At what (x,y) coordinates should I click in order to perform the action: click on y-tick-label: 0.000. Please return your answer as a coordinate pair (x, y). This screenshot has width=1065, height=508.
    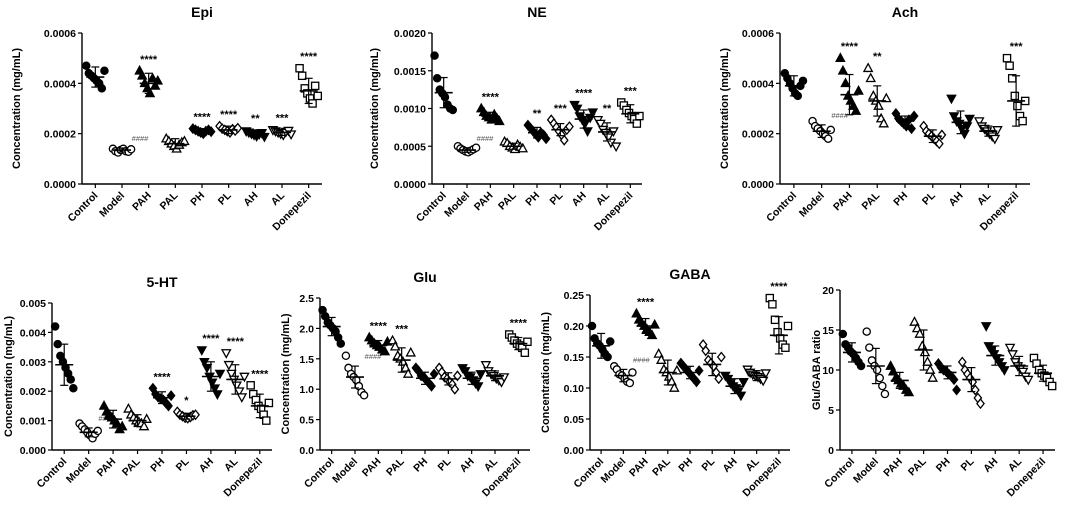
    Looking at the image, I should click on (33, 451).